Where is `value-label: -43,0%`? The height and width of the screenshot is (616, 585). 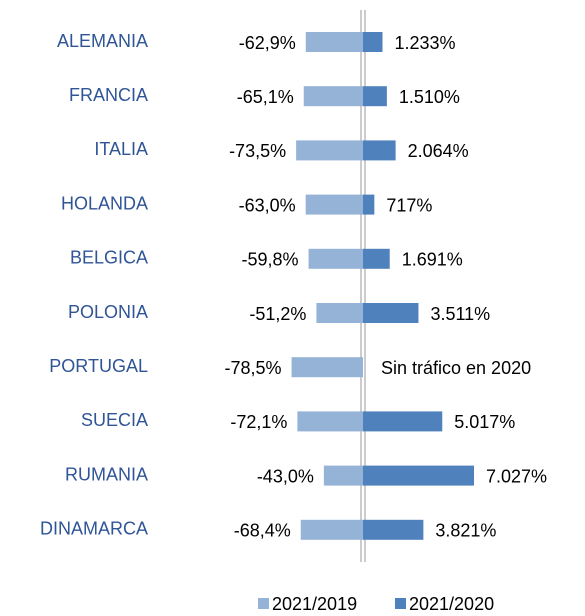
value-label: -43,0% is located at coordinates (285, 476).